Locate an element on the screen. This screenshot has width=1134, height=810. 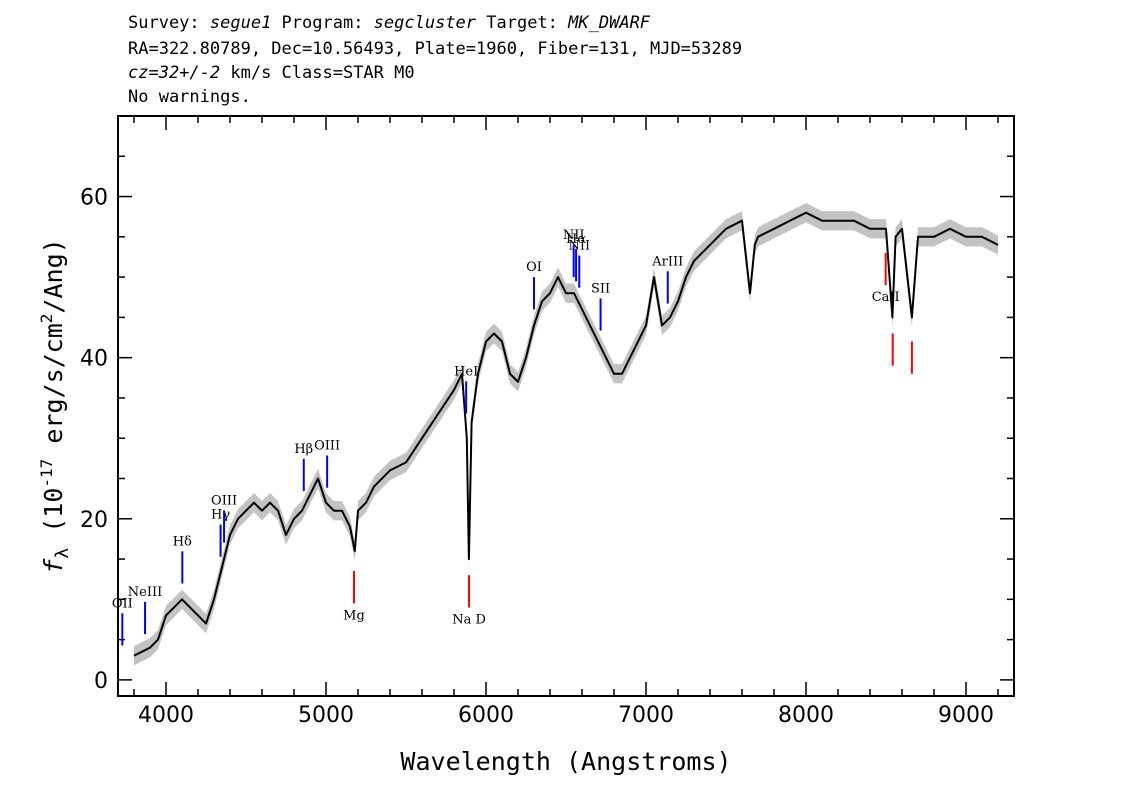
y-axis-label: fλ (10-17 erg/s/cm2/Ang) is located at coordinates (55, 405).